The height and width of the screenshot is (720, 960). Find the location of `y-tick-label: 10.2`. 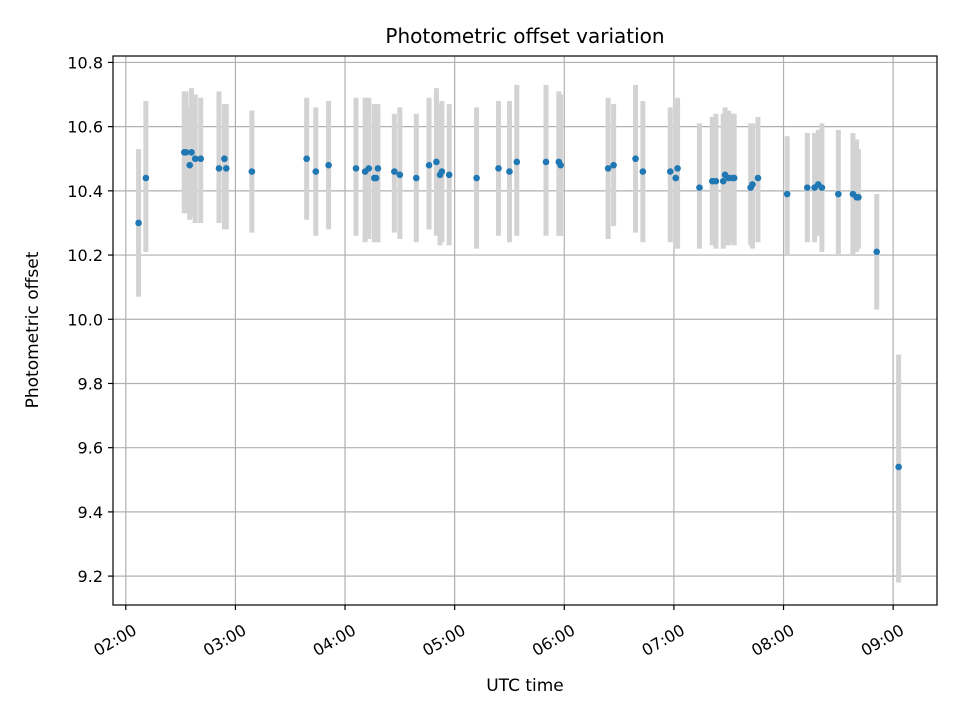

y-tick-label: 10.2 is located at coordinates (85, 255).